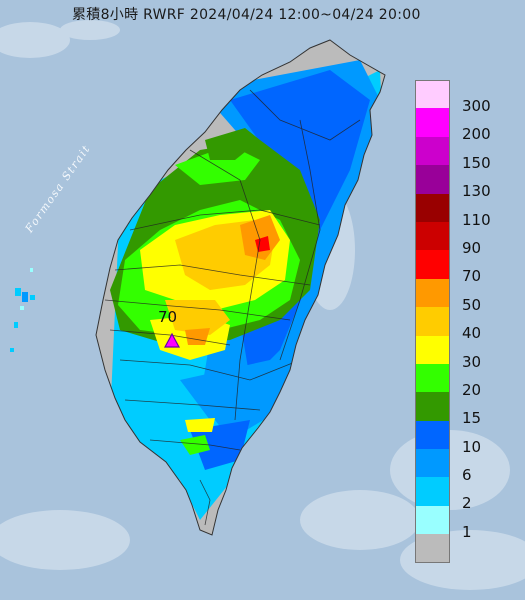  What do you see at coordinates (172, 340) in the screenshot?
I see `max-rain-marker` at bounding box center [172, 340].